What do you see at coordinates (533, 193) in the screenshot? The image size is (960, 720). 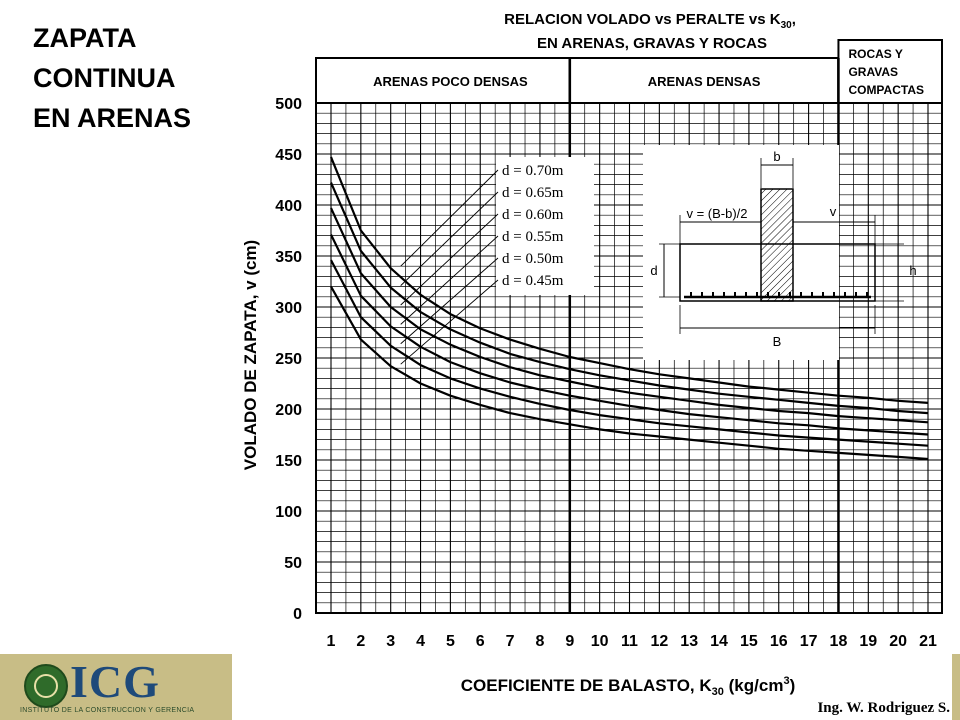 I see `legend-label: d = 0.65m` at bounding box center [533, 193].